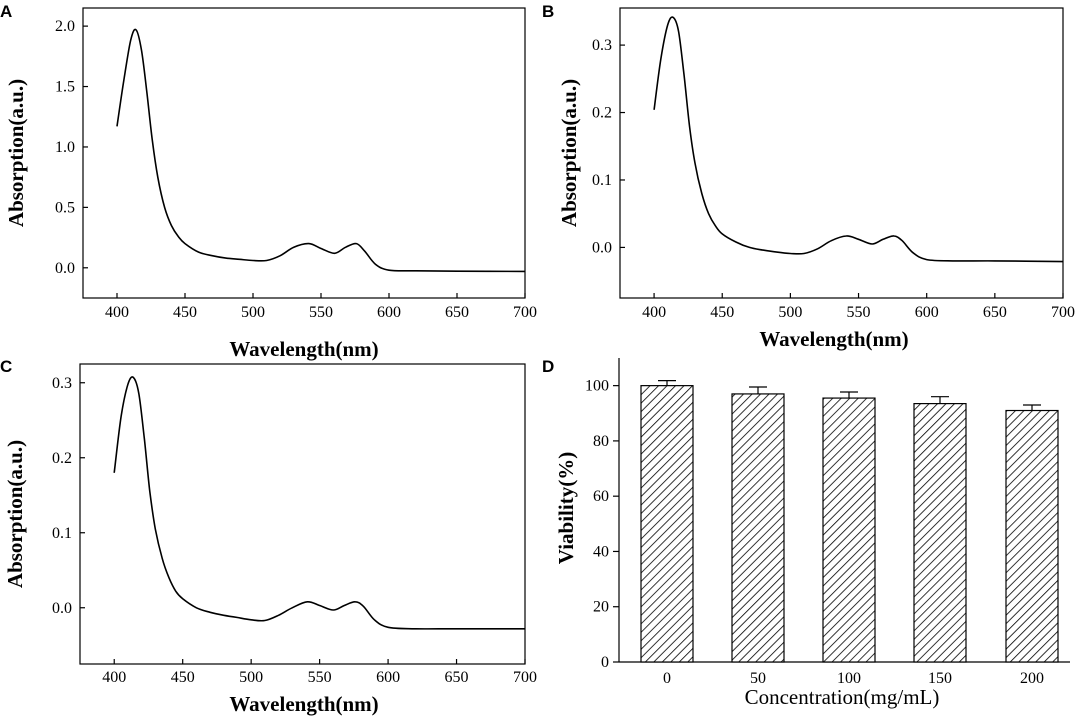  What do you see at coordinates (65, 147) in the screenshot?
I see `y-tick-label: 1.0` at bounding box center [65, 147].